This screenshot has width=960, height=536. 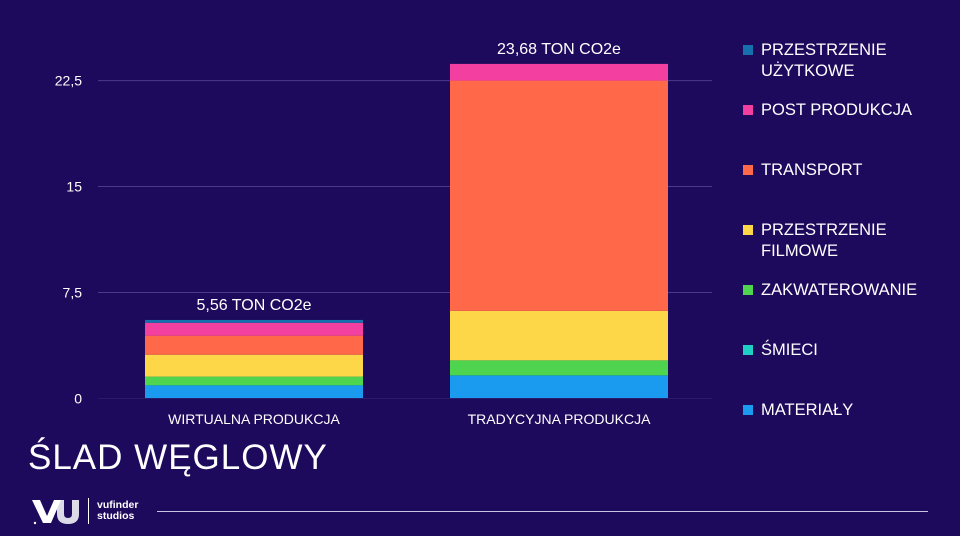 I want to click on bar-total-label: 23,68 TON CO2e, so click(x=559, y=49).